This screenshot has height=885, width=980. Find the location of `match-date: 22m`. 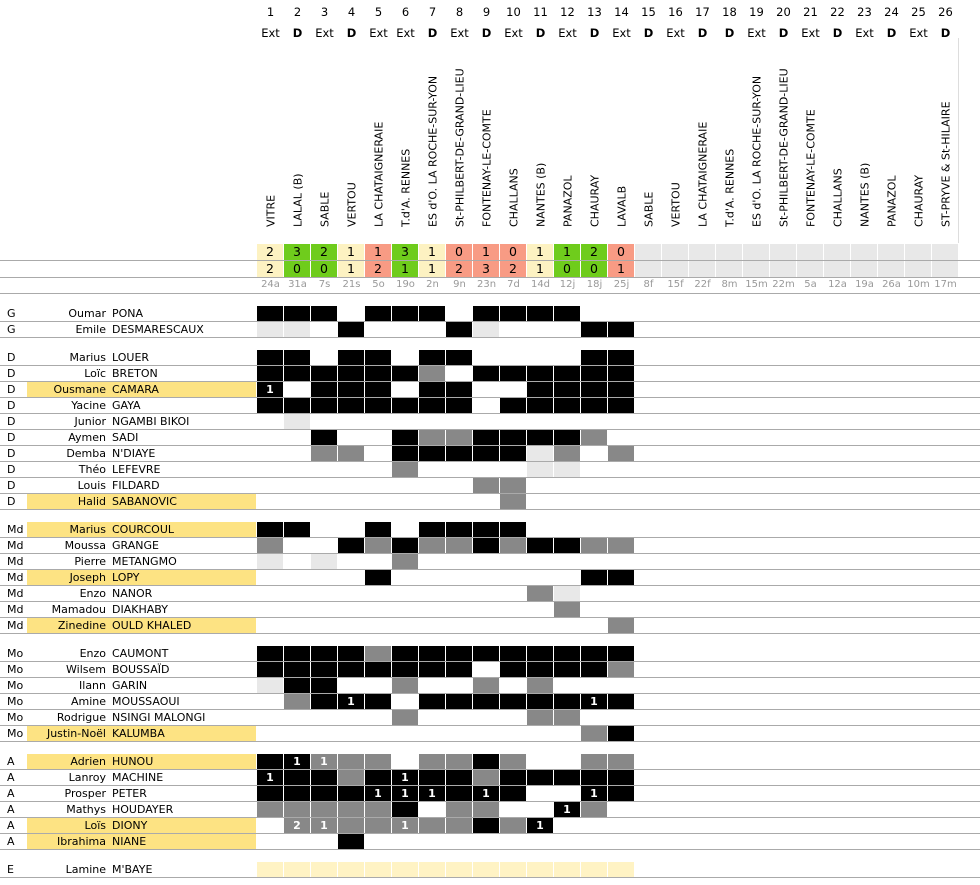

match-date: 22m is located at coordinates (783, 284).